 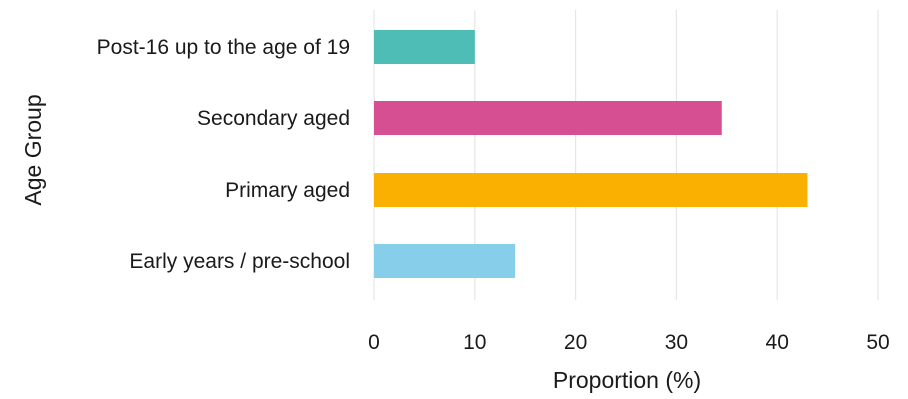 I want to click on x-tick-labels: 0 10 20 30 40 50, so click(x=629, y=342).